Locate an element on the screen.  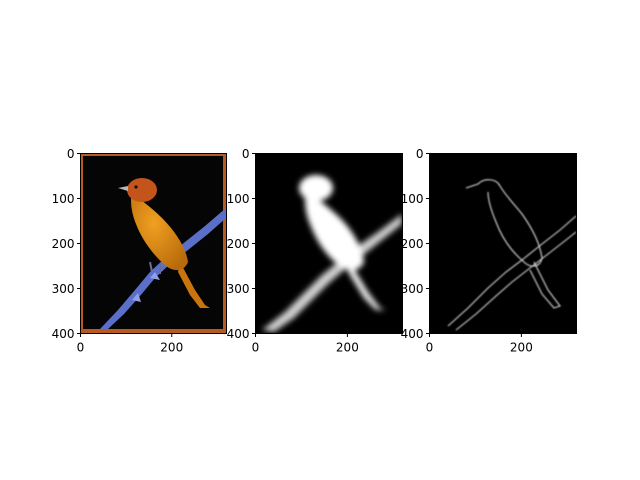
bird-body is located at coordinates (159, 231).